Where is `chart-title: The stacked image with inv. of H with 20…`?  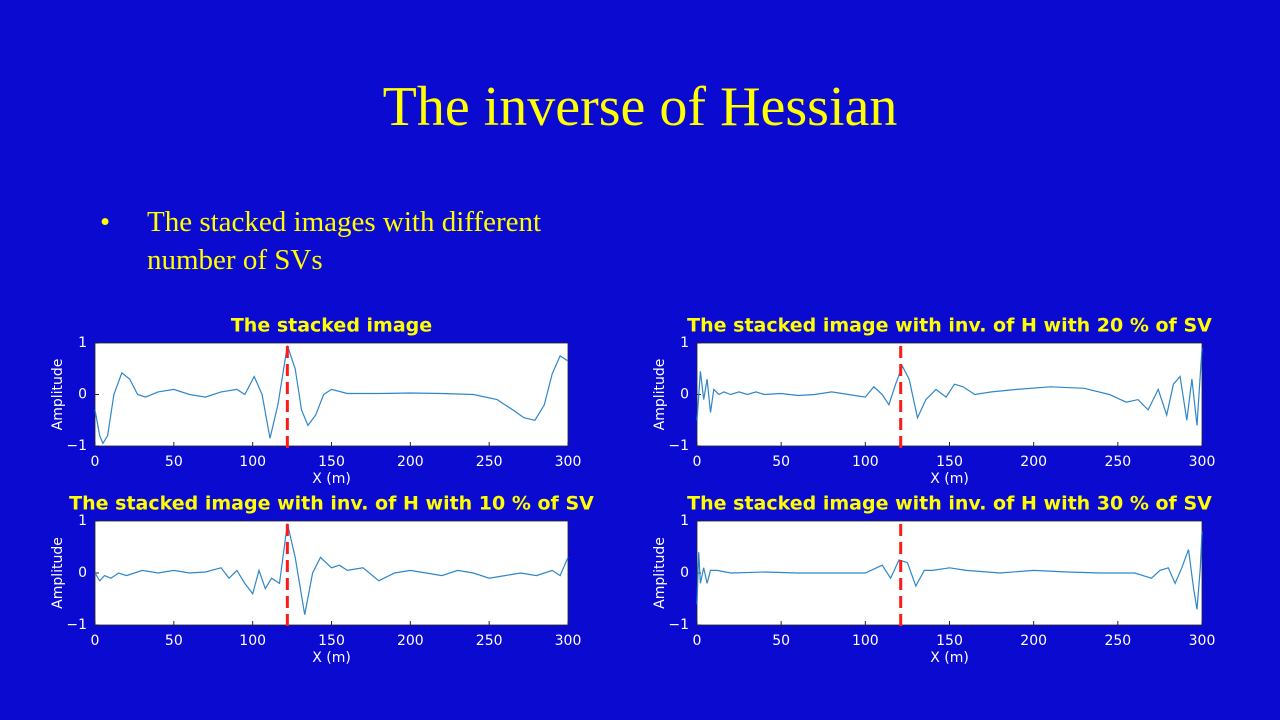
chart-title: The stacked image with inv. of H with 20… is located at coordinates (949, 326).